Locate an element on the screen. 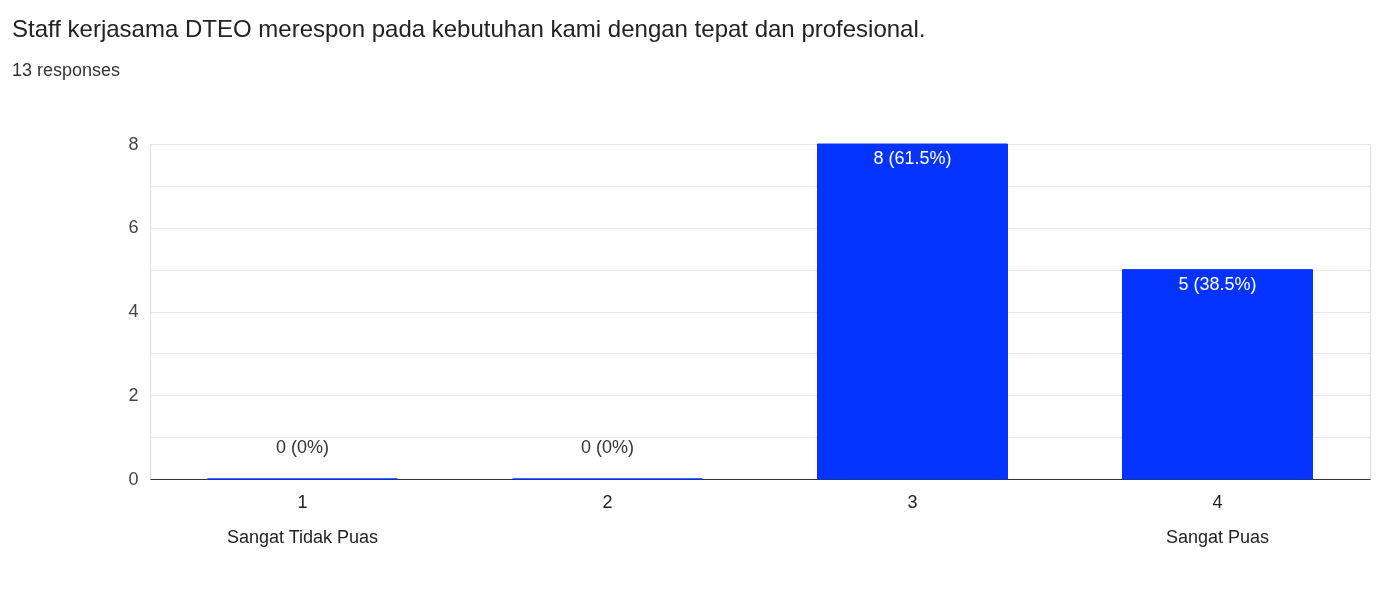  y-tick-label: 0 is located at coordinates (133, 478).